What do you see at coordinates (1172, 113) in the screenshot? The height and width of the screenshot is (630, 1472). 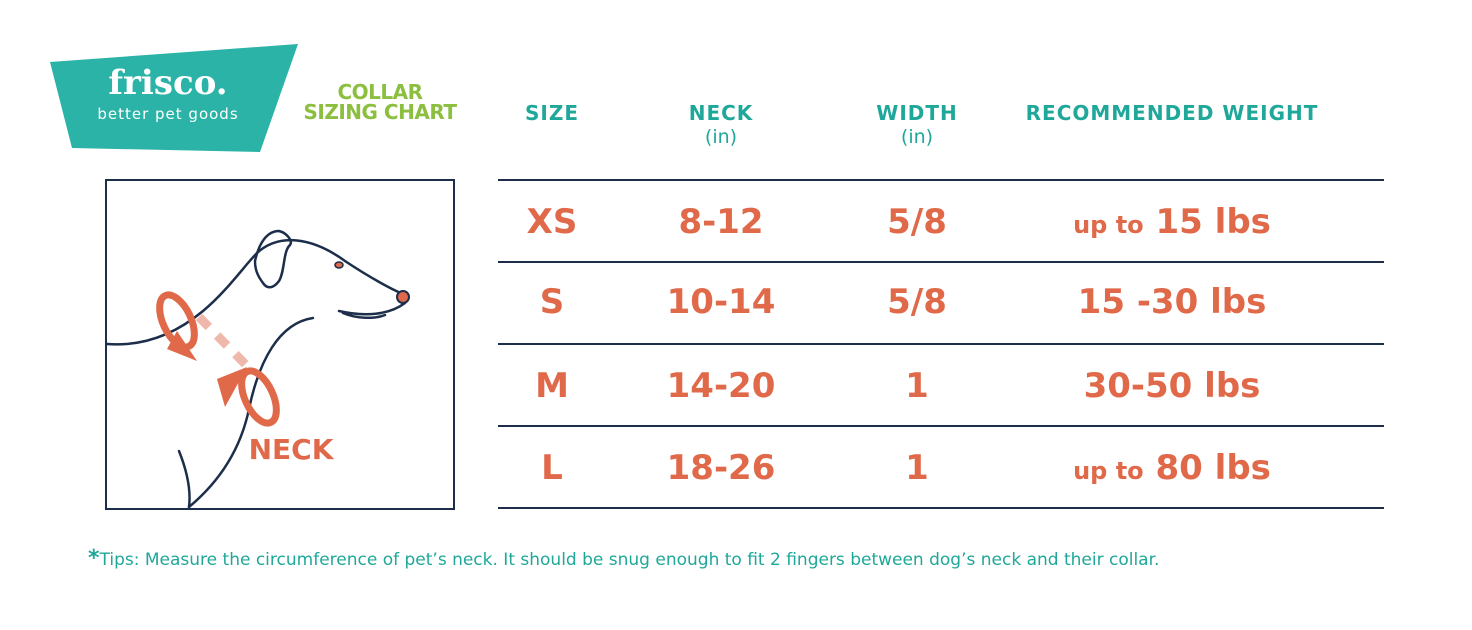 I see `header-weight: RECOMMENDED WEIGHT` at bounding box center [1172, 113].